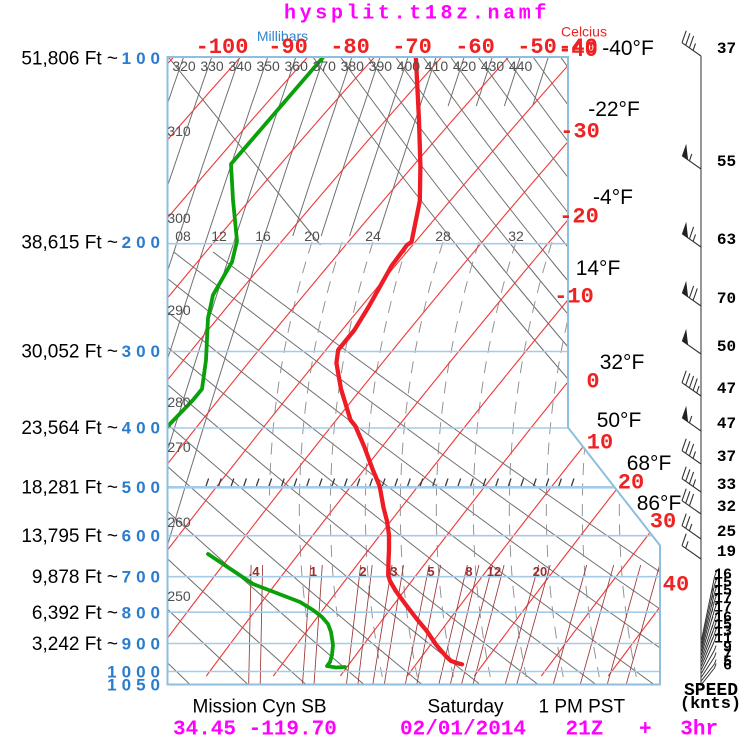  Describe the element at coordinates (699, 730) in the screenshot. I see `svg-text: 3hr` at that location.